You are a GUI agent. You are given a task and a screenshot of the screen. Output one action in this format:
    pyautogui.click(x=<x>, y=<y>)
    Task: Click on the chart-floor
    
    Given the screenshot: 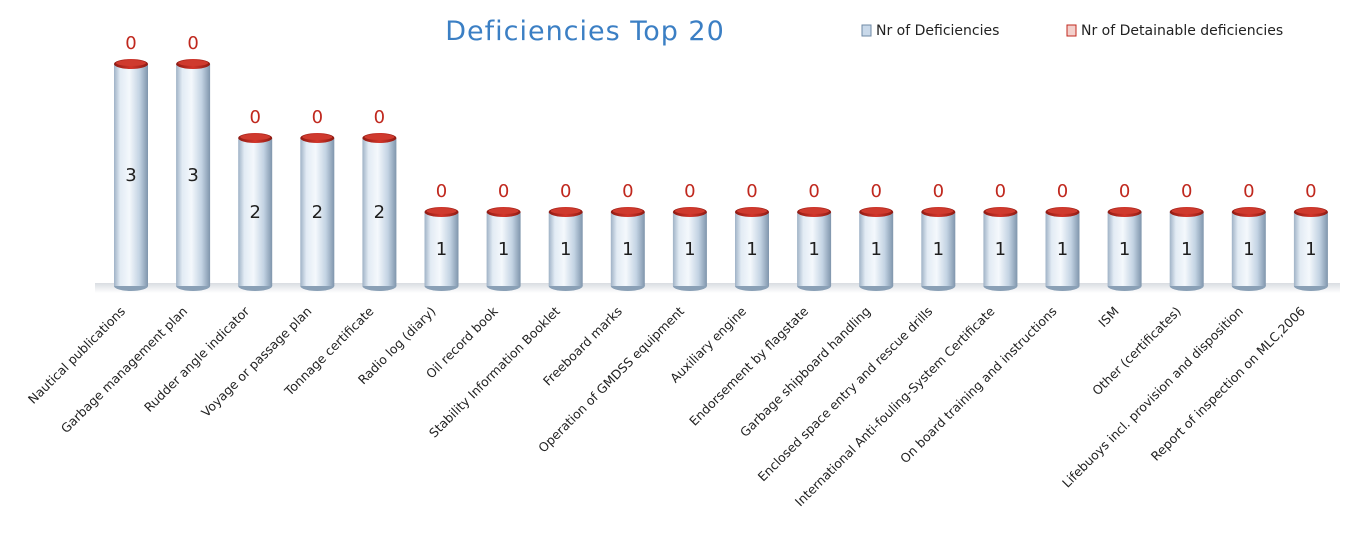 What is the action you would take?
    pyautogui.click(x=717, y=288)
    